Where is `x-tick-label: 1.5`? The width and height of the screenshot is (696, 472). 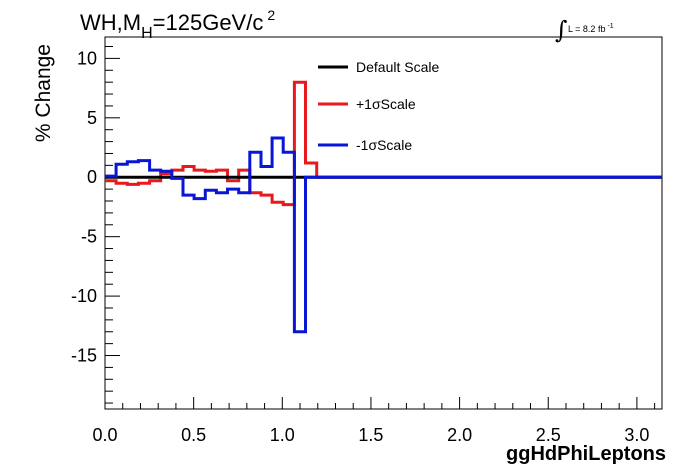 x-tick-label: 1.5 is located at coordinates (370, 435).